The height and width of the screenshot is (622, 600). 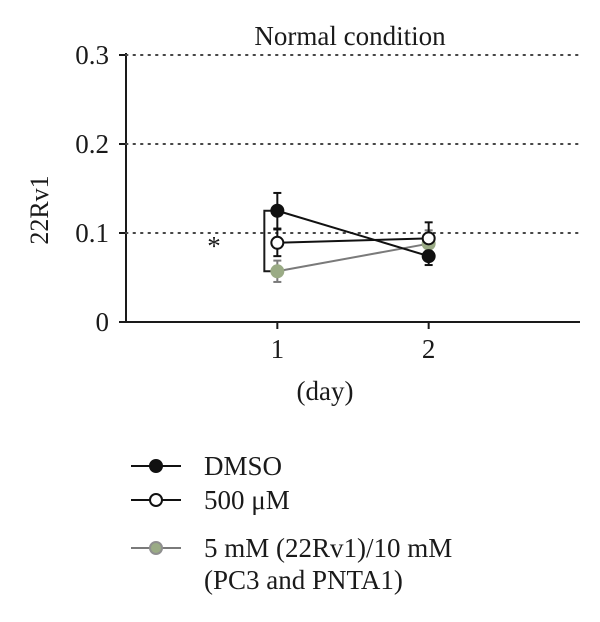 I want to click on x-tick-label: 1, so click(x=278, y=349).